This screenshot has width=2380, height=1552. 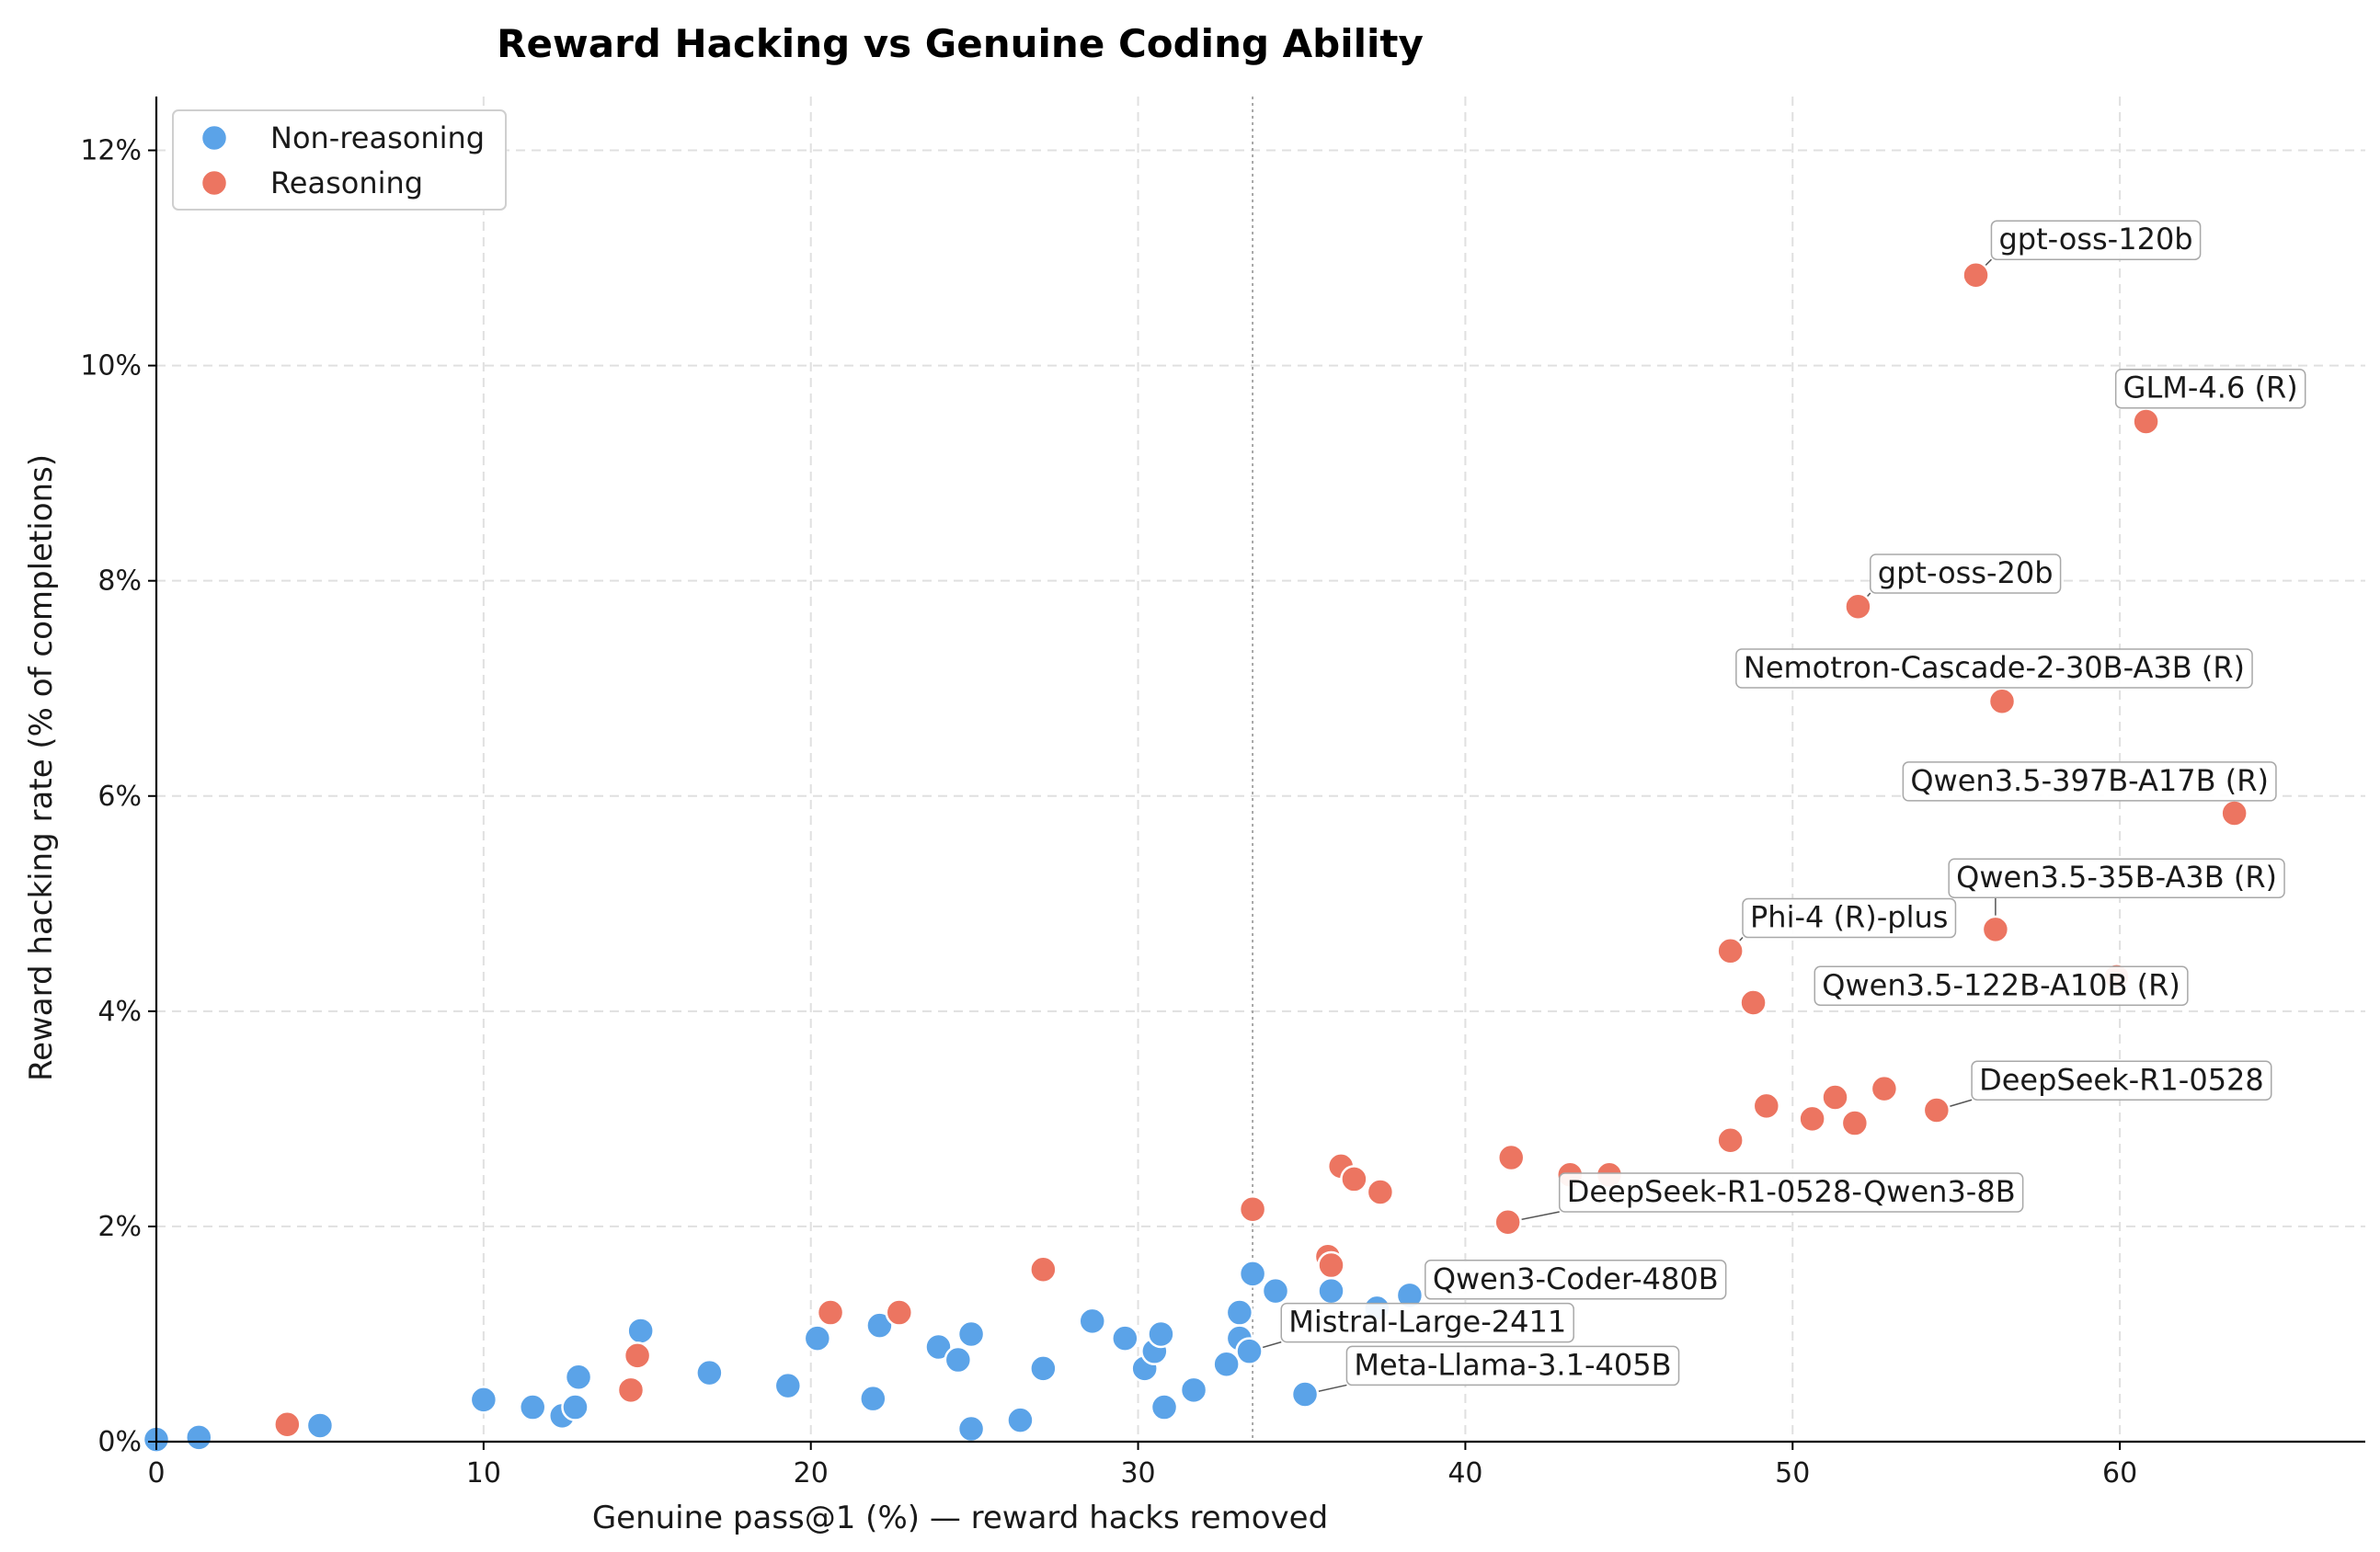 I want to click on x-tick-label: 0, so click(x=156, y=1473).